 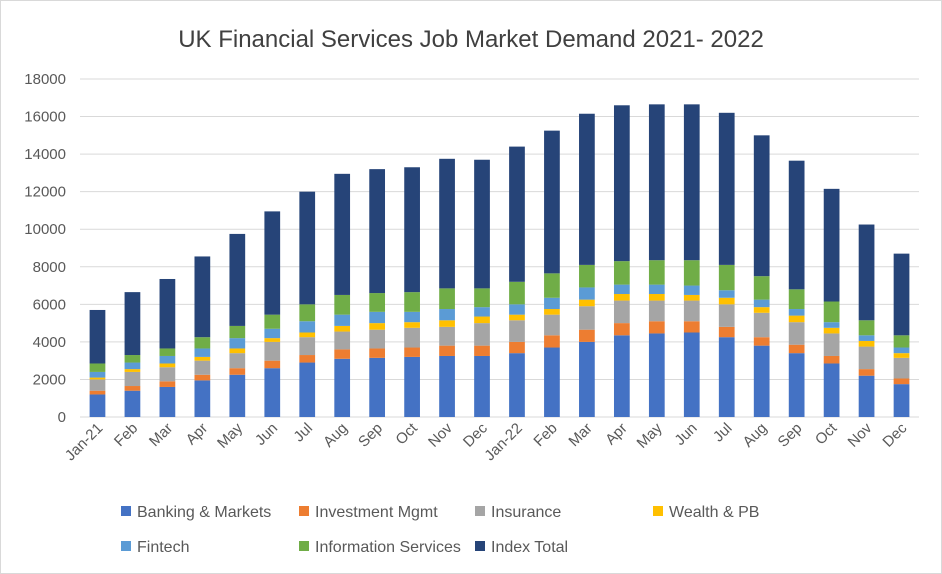 What do you see at coordinates (545, 435) in the screenshot?
I see `x-tick-label: Feb` at bounding box center [545, 435].